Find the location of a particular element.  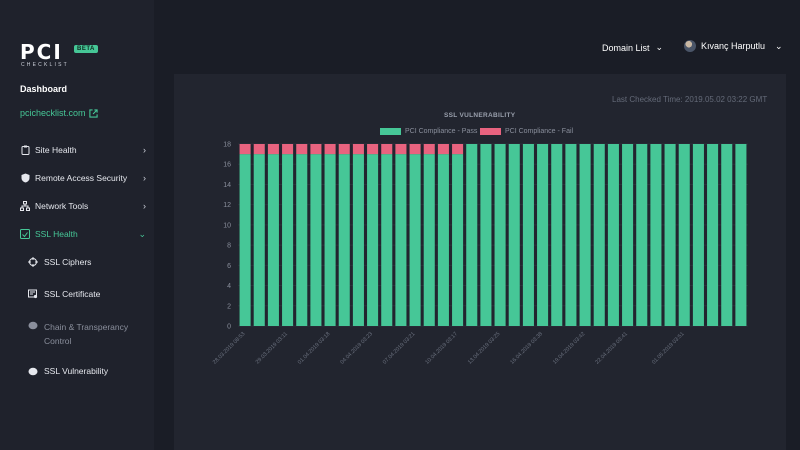

sidebar-subitem-ssl-ciphers: SSL Ciphers is located at coordinates (87, 262).